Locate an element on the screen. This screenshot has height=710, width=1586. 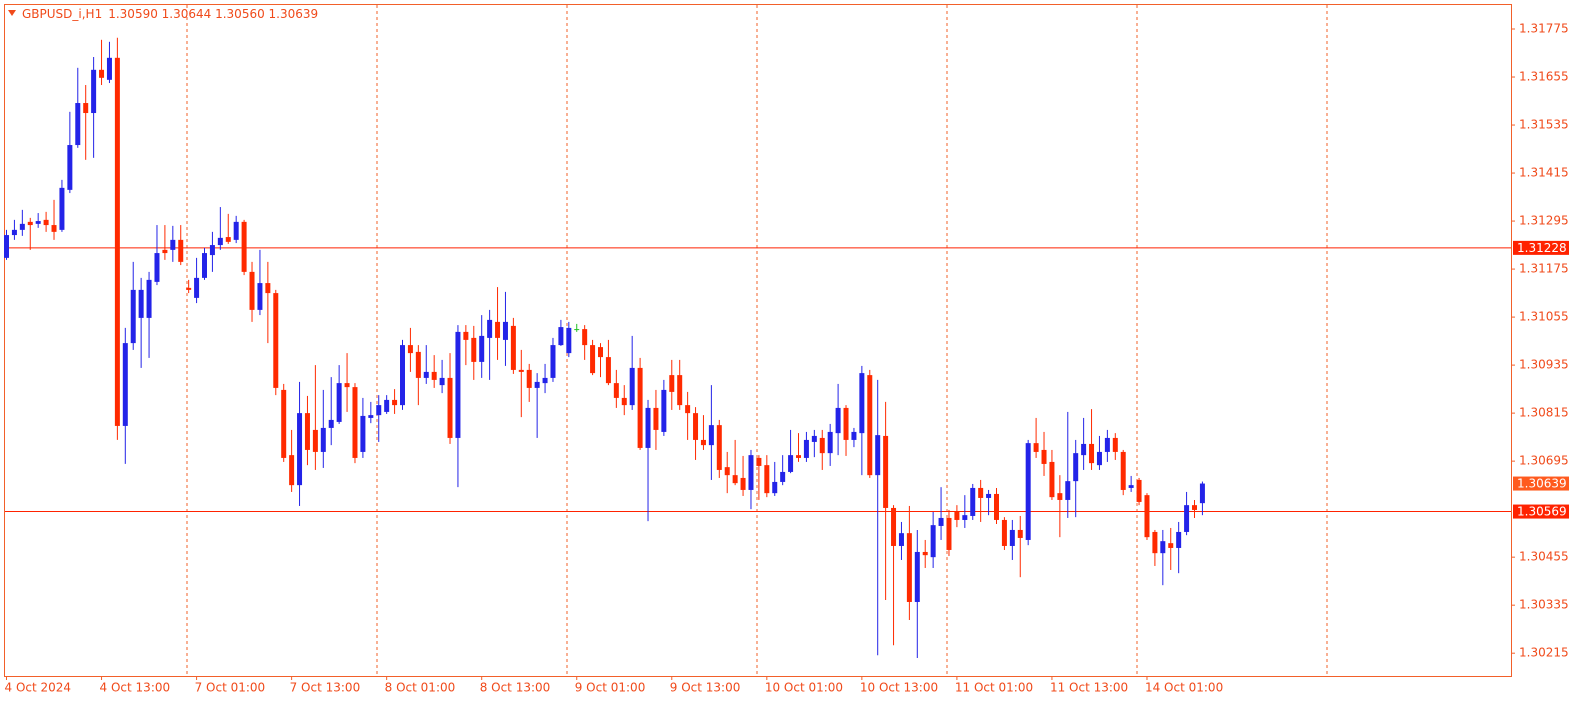
x-tick-label: 9 Oct 01:00 is located at coordinates (610, 688).